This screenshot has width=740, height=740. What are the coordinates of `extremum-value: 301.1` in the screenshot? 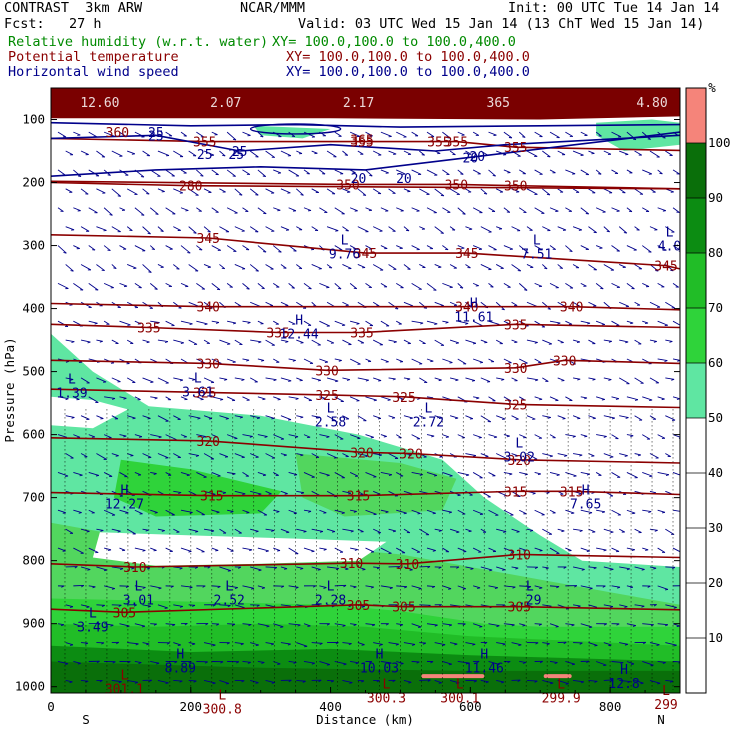 It's located at (124, 689).